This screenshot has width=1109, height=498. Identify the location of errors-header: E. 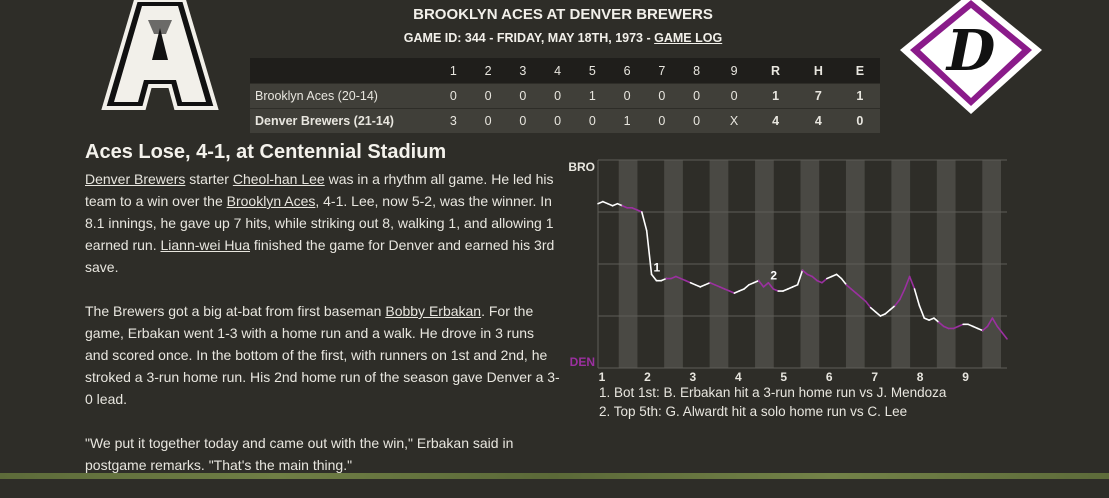
(859, 71).